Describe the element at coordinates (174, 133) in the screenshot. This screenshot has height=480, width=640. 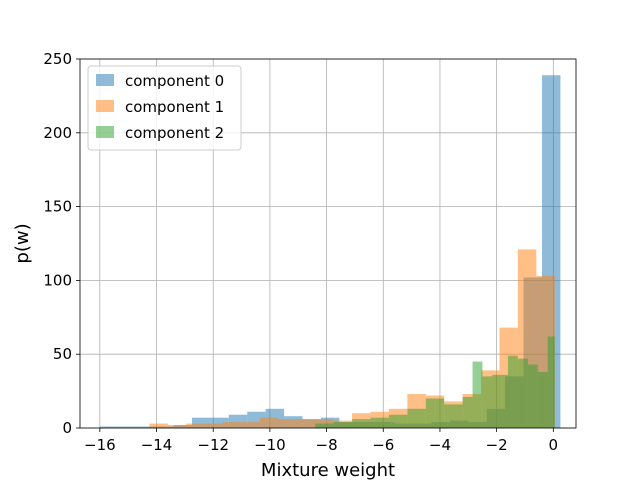
I see `legend-label: component 2` at that location.